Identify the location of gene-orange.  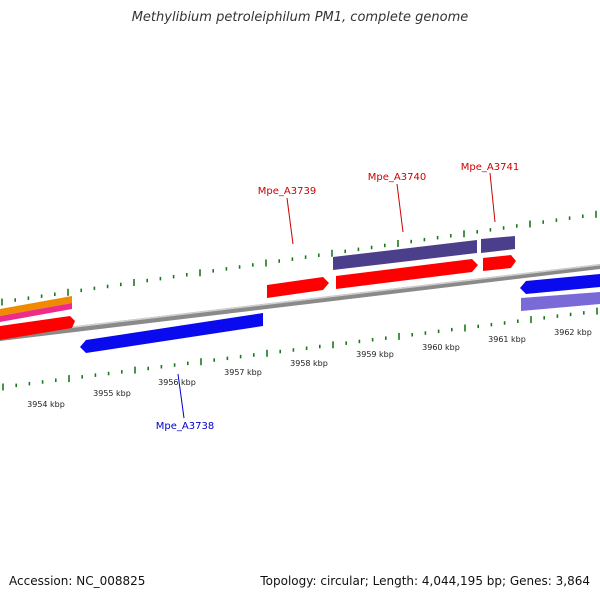
(36, 306).